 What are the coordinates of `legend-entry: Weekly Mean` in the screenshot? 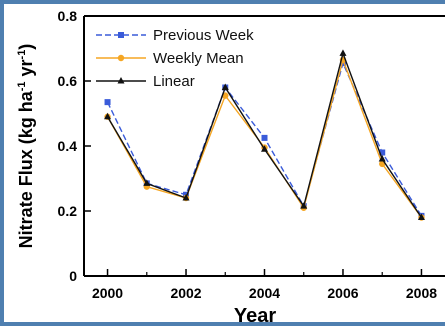 It's located at (170, 58).